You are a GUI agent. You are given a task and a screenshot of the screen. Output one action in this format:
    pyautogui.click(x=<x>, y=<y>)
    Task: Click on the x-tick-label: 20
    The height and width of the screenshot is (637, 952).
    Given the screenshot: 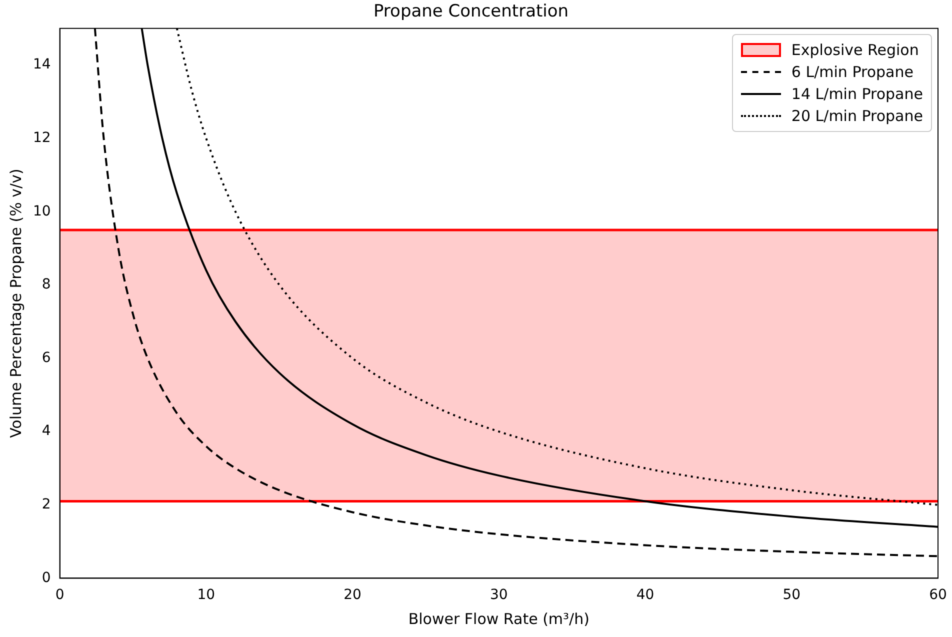 What is the action you would take?
    pyautogui.click(x=353, y=595)
    